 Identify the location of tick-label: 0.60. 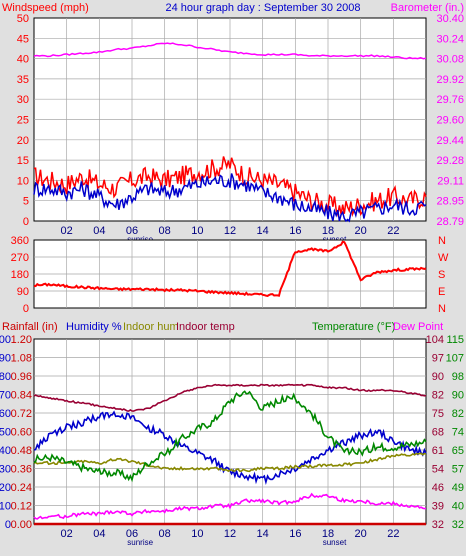
(21, 433).